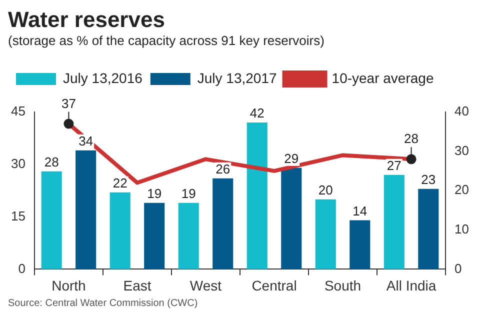  I want to click on data-label: 34, so click(86, 141).